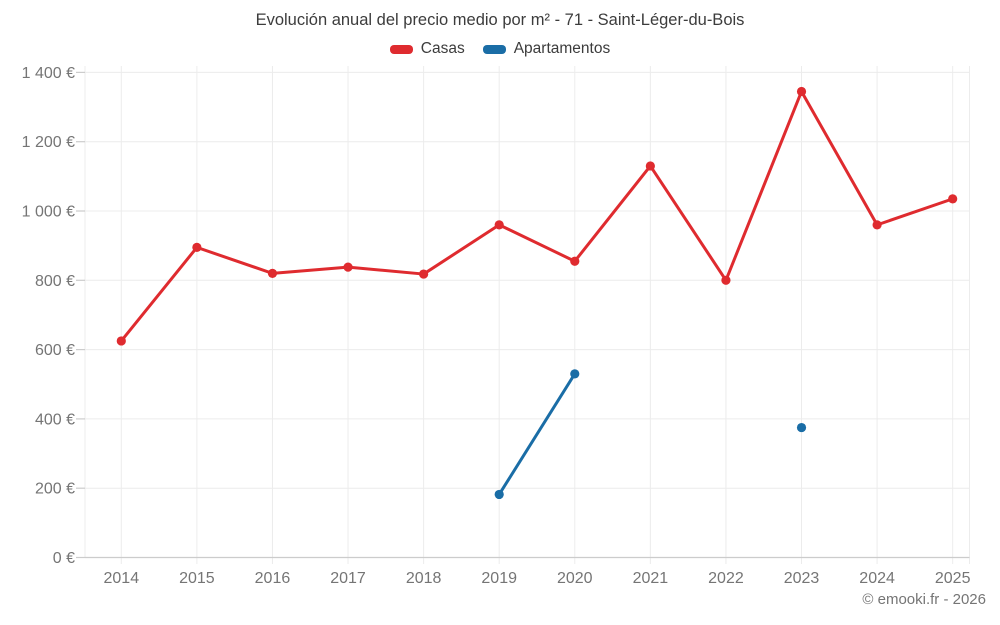 Image resolution: width=1000 pixels, height=625 pixels. What do you see at coordinates (64, 558) in the screenshot?
I see `y-axis-label: 0 €` at bounding box center [64, 558].